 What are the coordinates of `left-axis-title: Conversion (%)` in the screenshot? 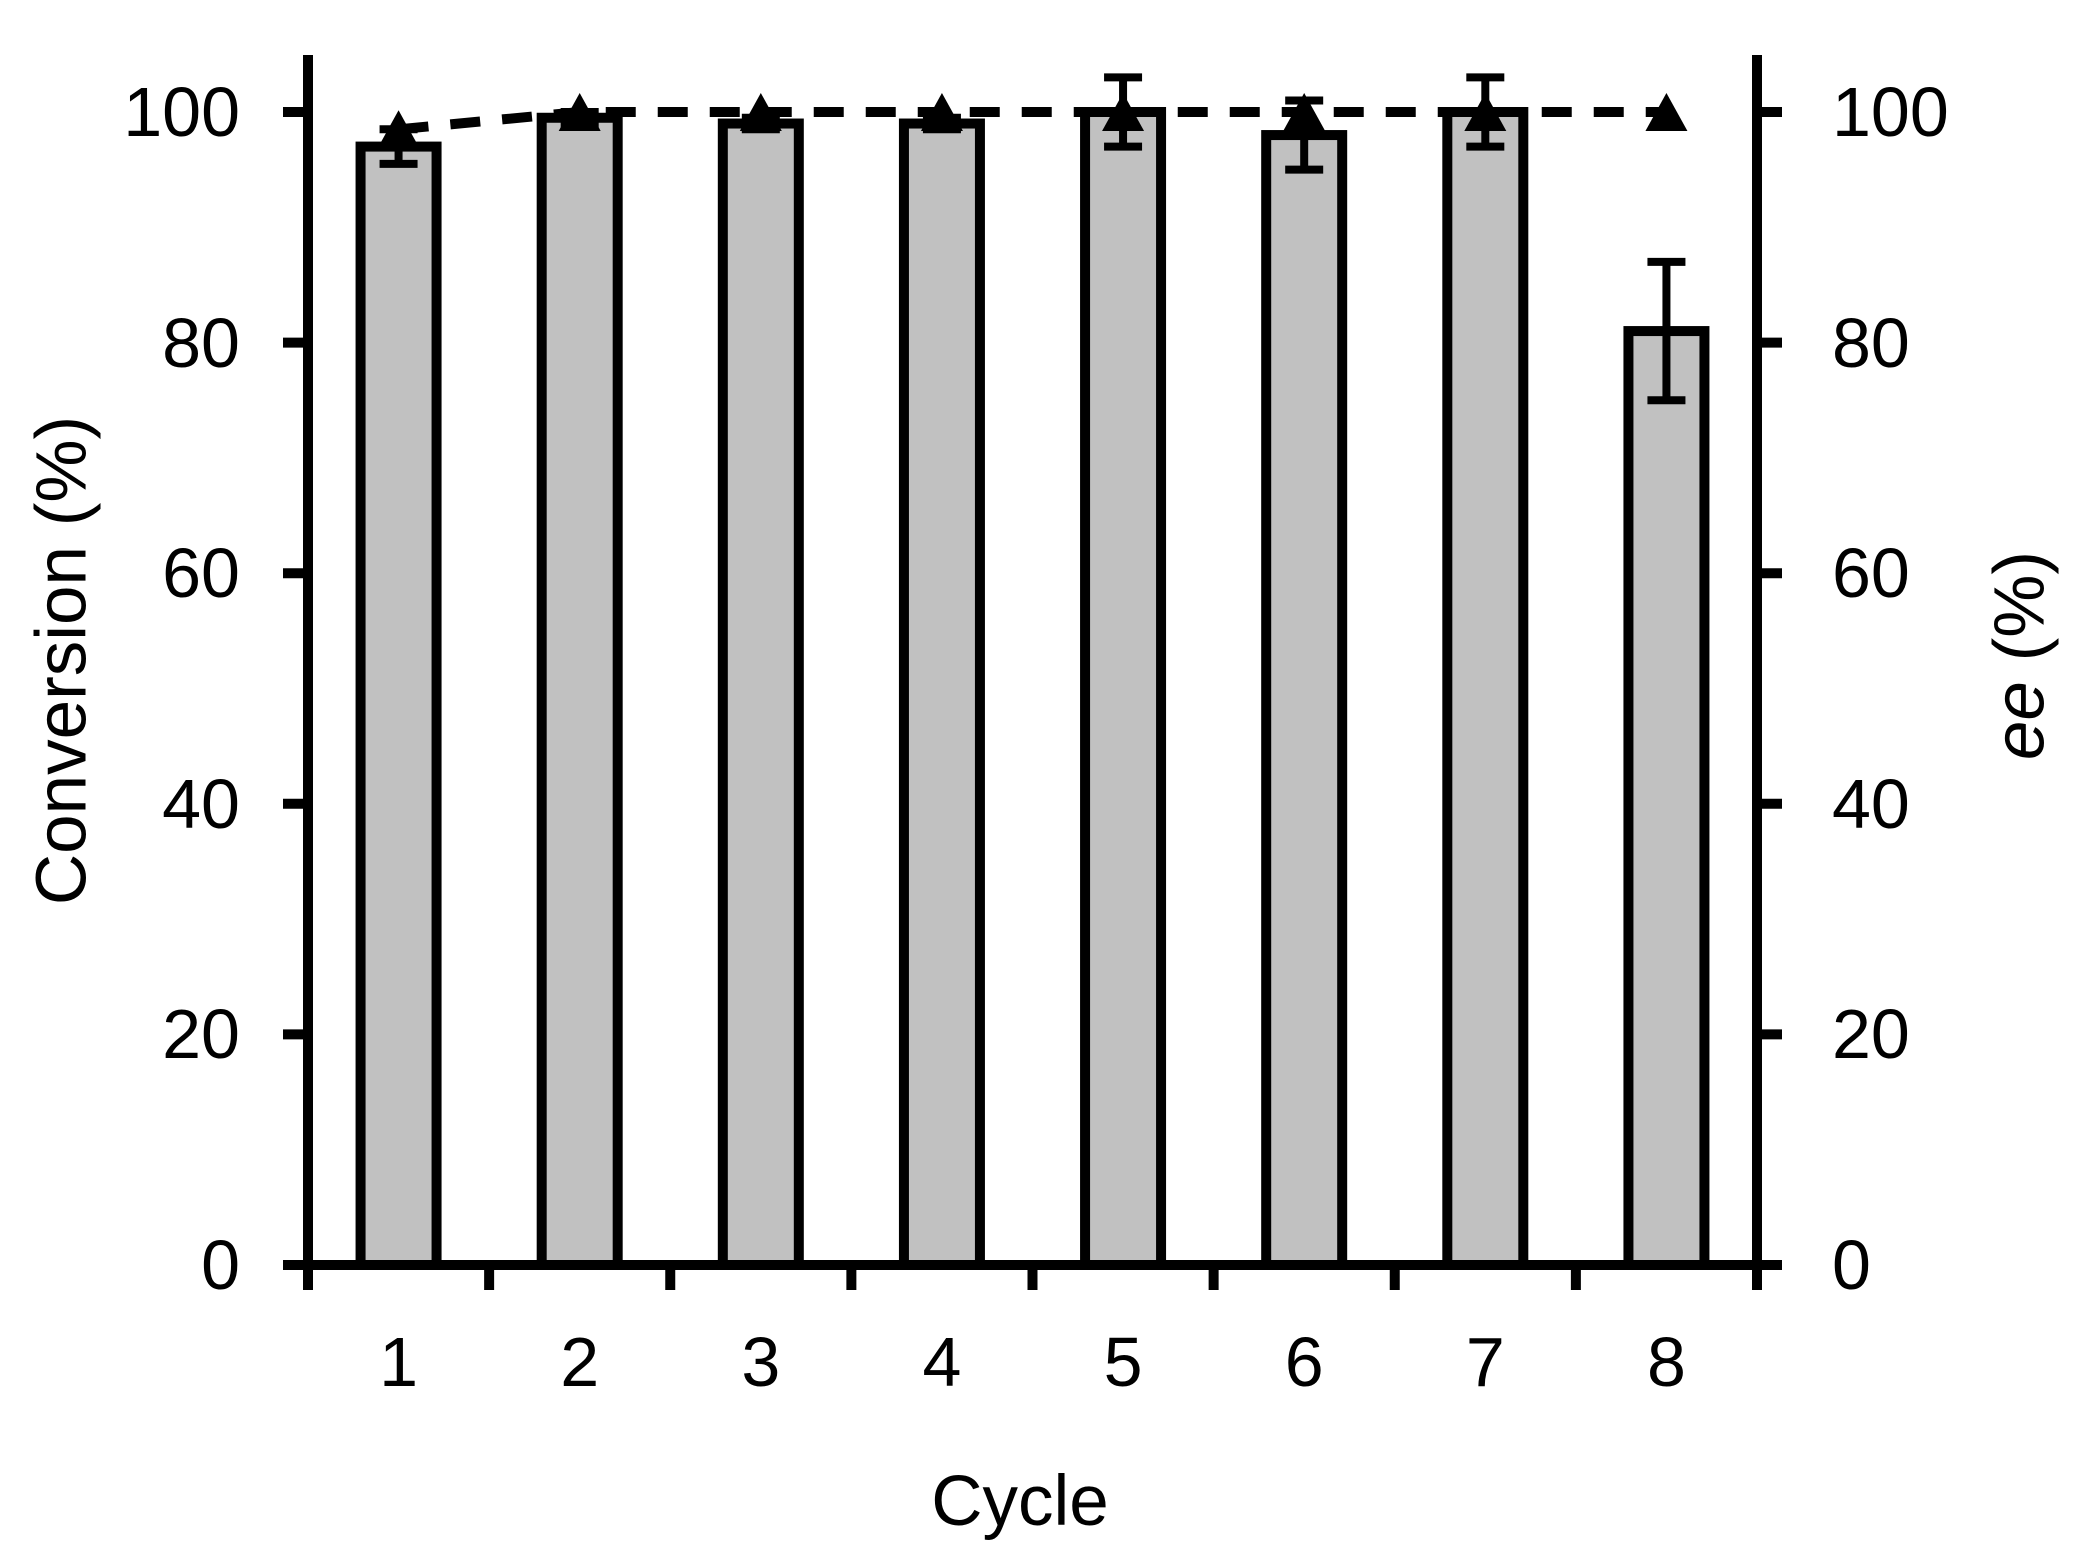 It's located at (62, 660).